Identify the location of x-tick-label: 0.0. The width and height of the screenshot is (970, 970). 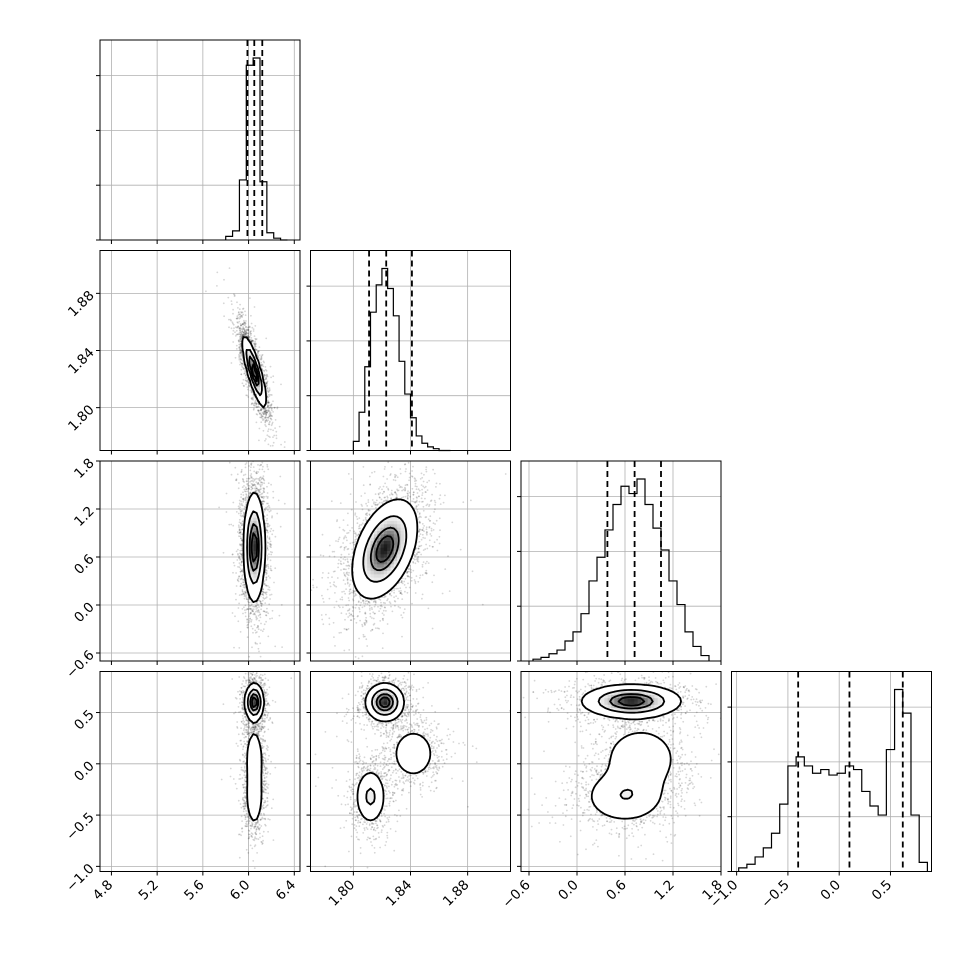
(831, 890).